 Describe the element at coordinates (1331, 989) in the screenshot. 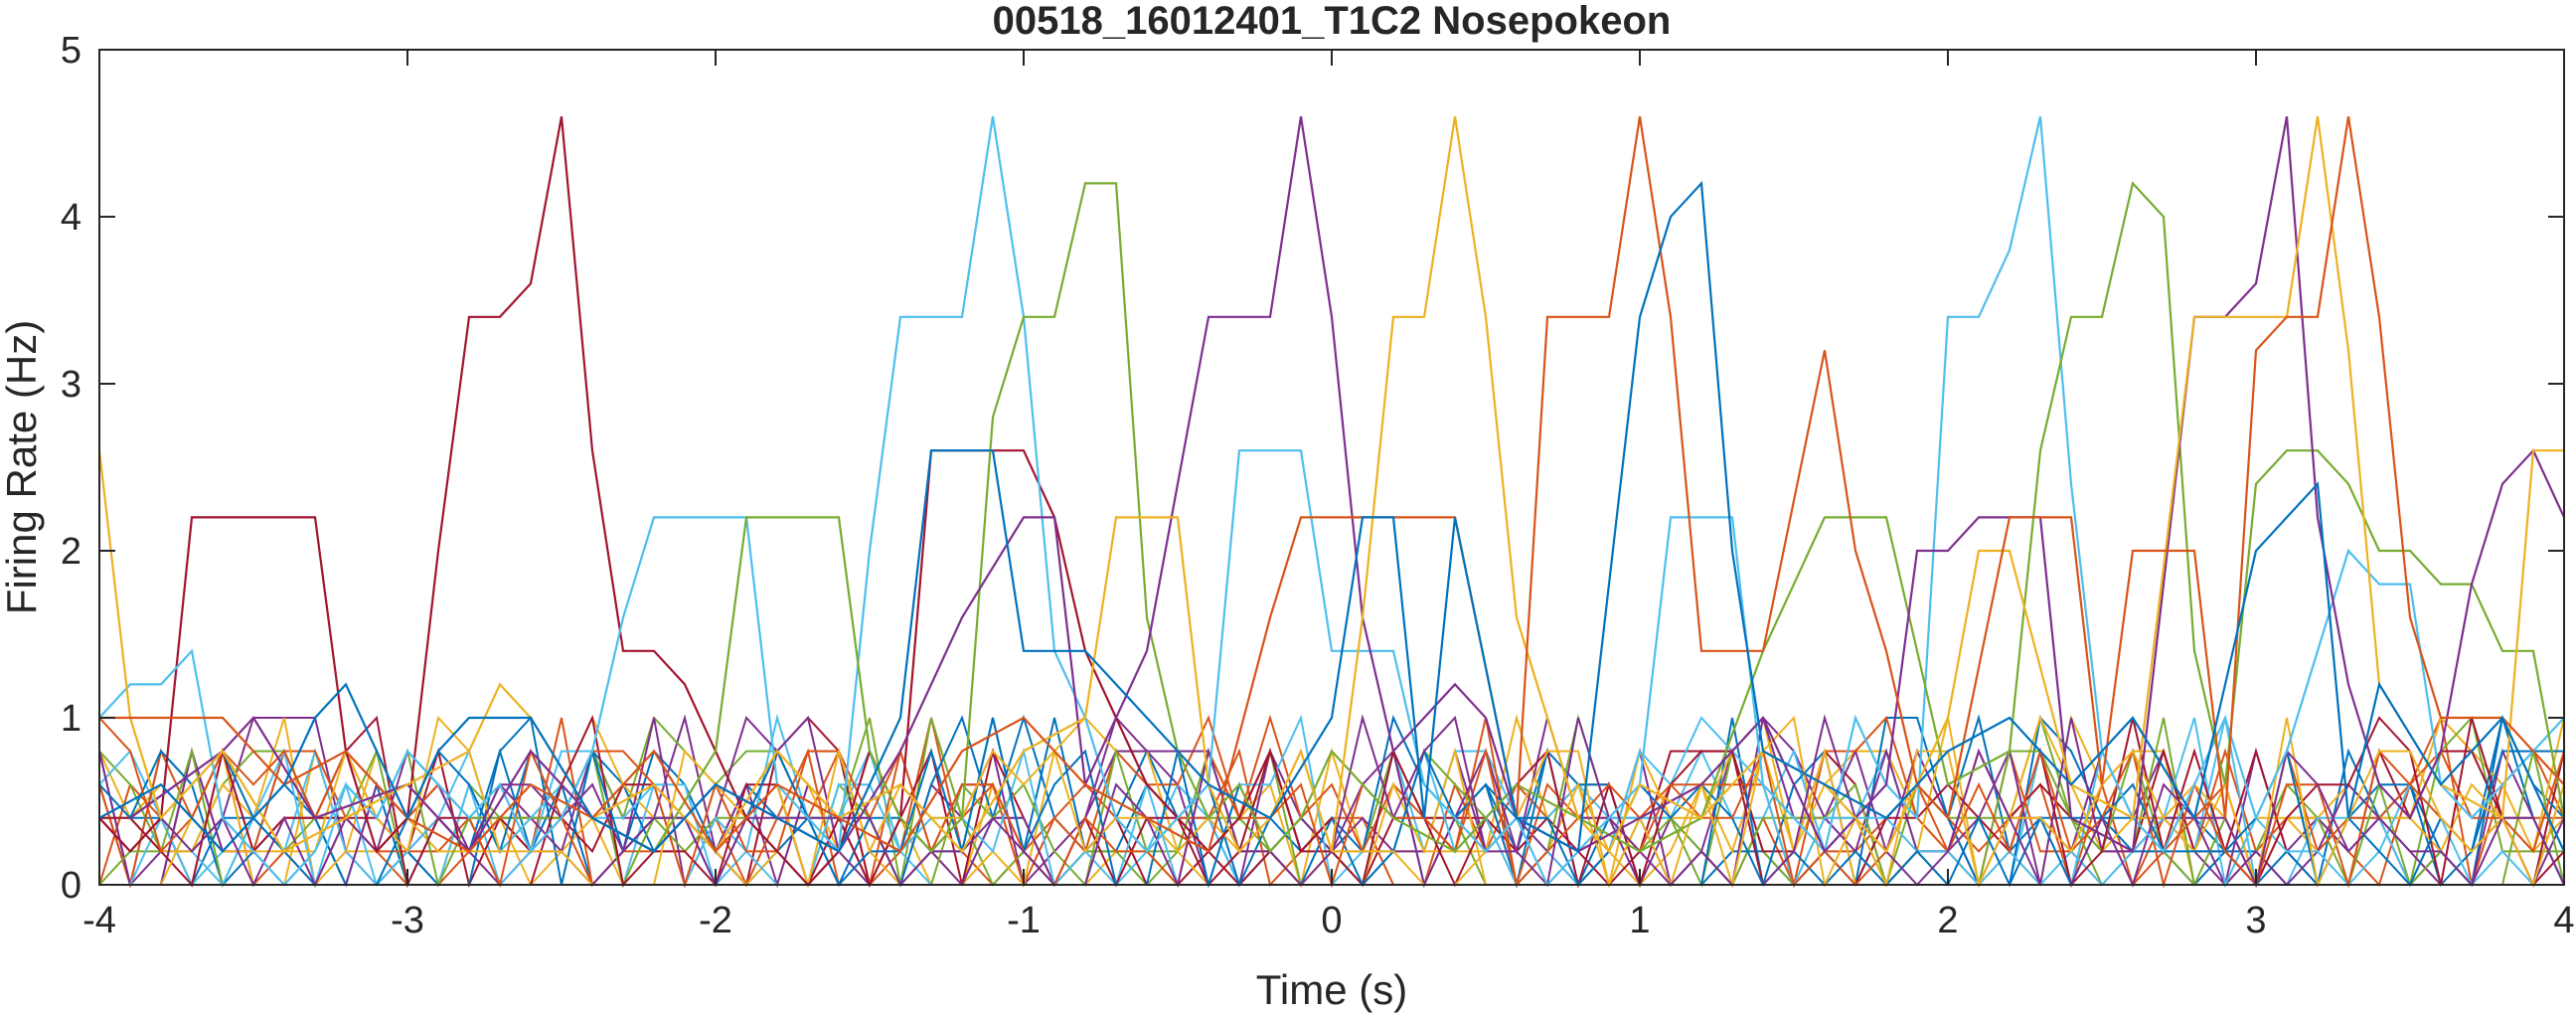

I see `x-axis-label: Time (s)` at that location.